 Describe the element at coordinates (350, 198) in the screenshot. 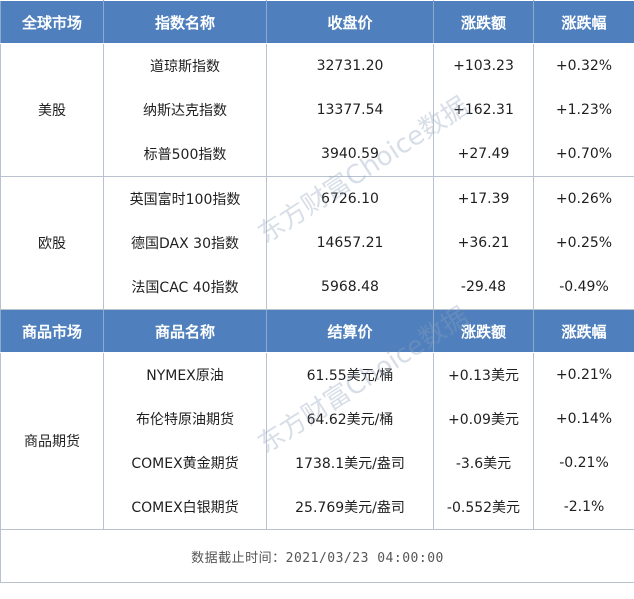

I see `close-price: 6726.10` at that location.